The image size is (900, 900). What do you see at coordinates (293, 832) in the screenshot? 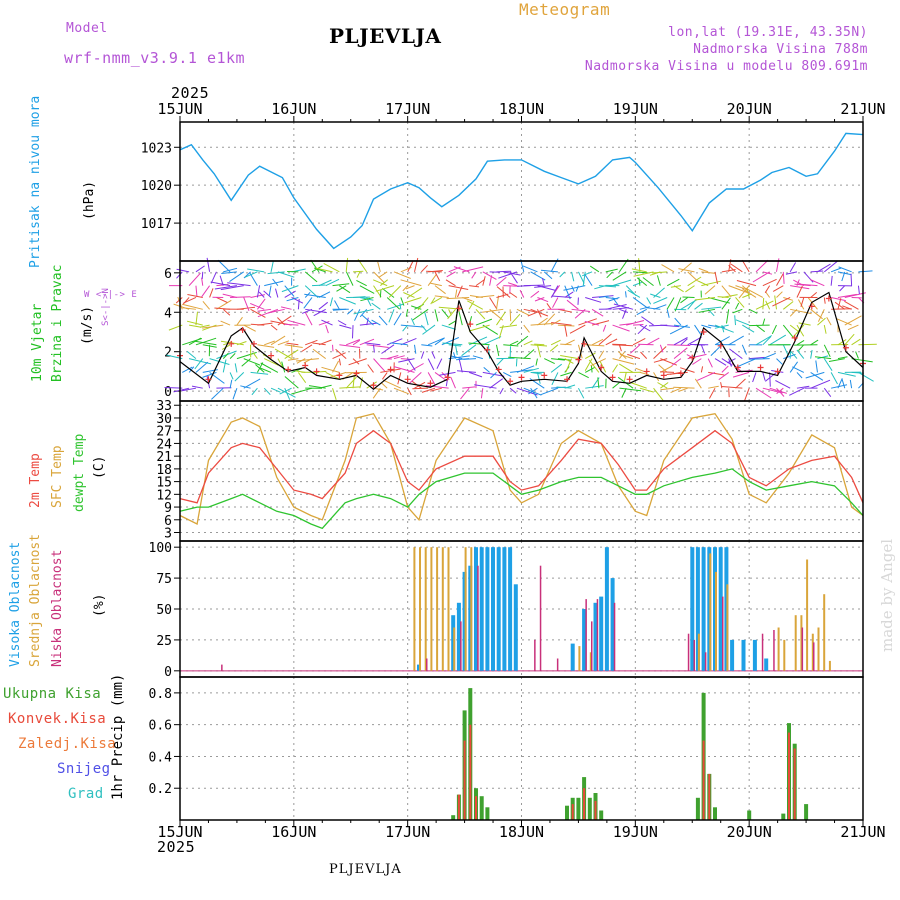
I see `x-tick-label-bottom: 16JUN` at bounding box center [293, 832].